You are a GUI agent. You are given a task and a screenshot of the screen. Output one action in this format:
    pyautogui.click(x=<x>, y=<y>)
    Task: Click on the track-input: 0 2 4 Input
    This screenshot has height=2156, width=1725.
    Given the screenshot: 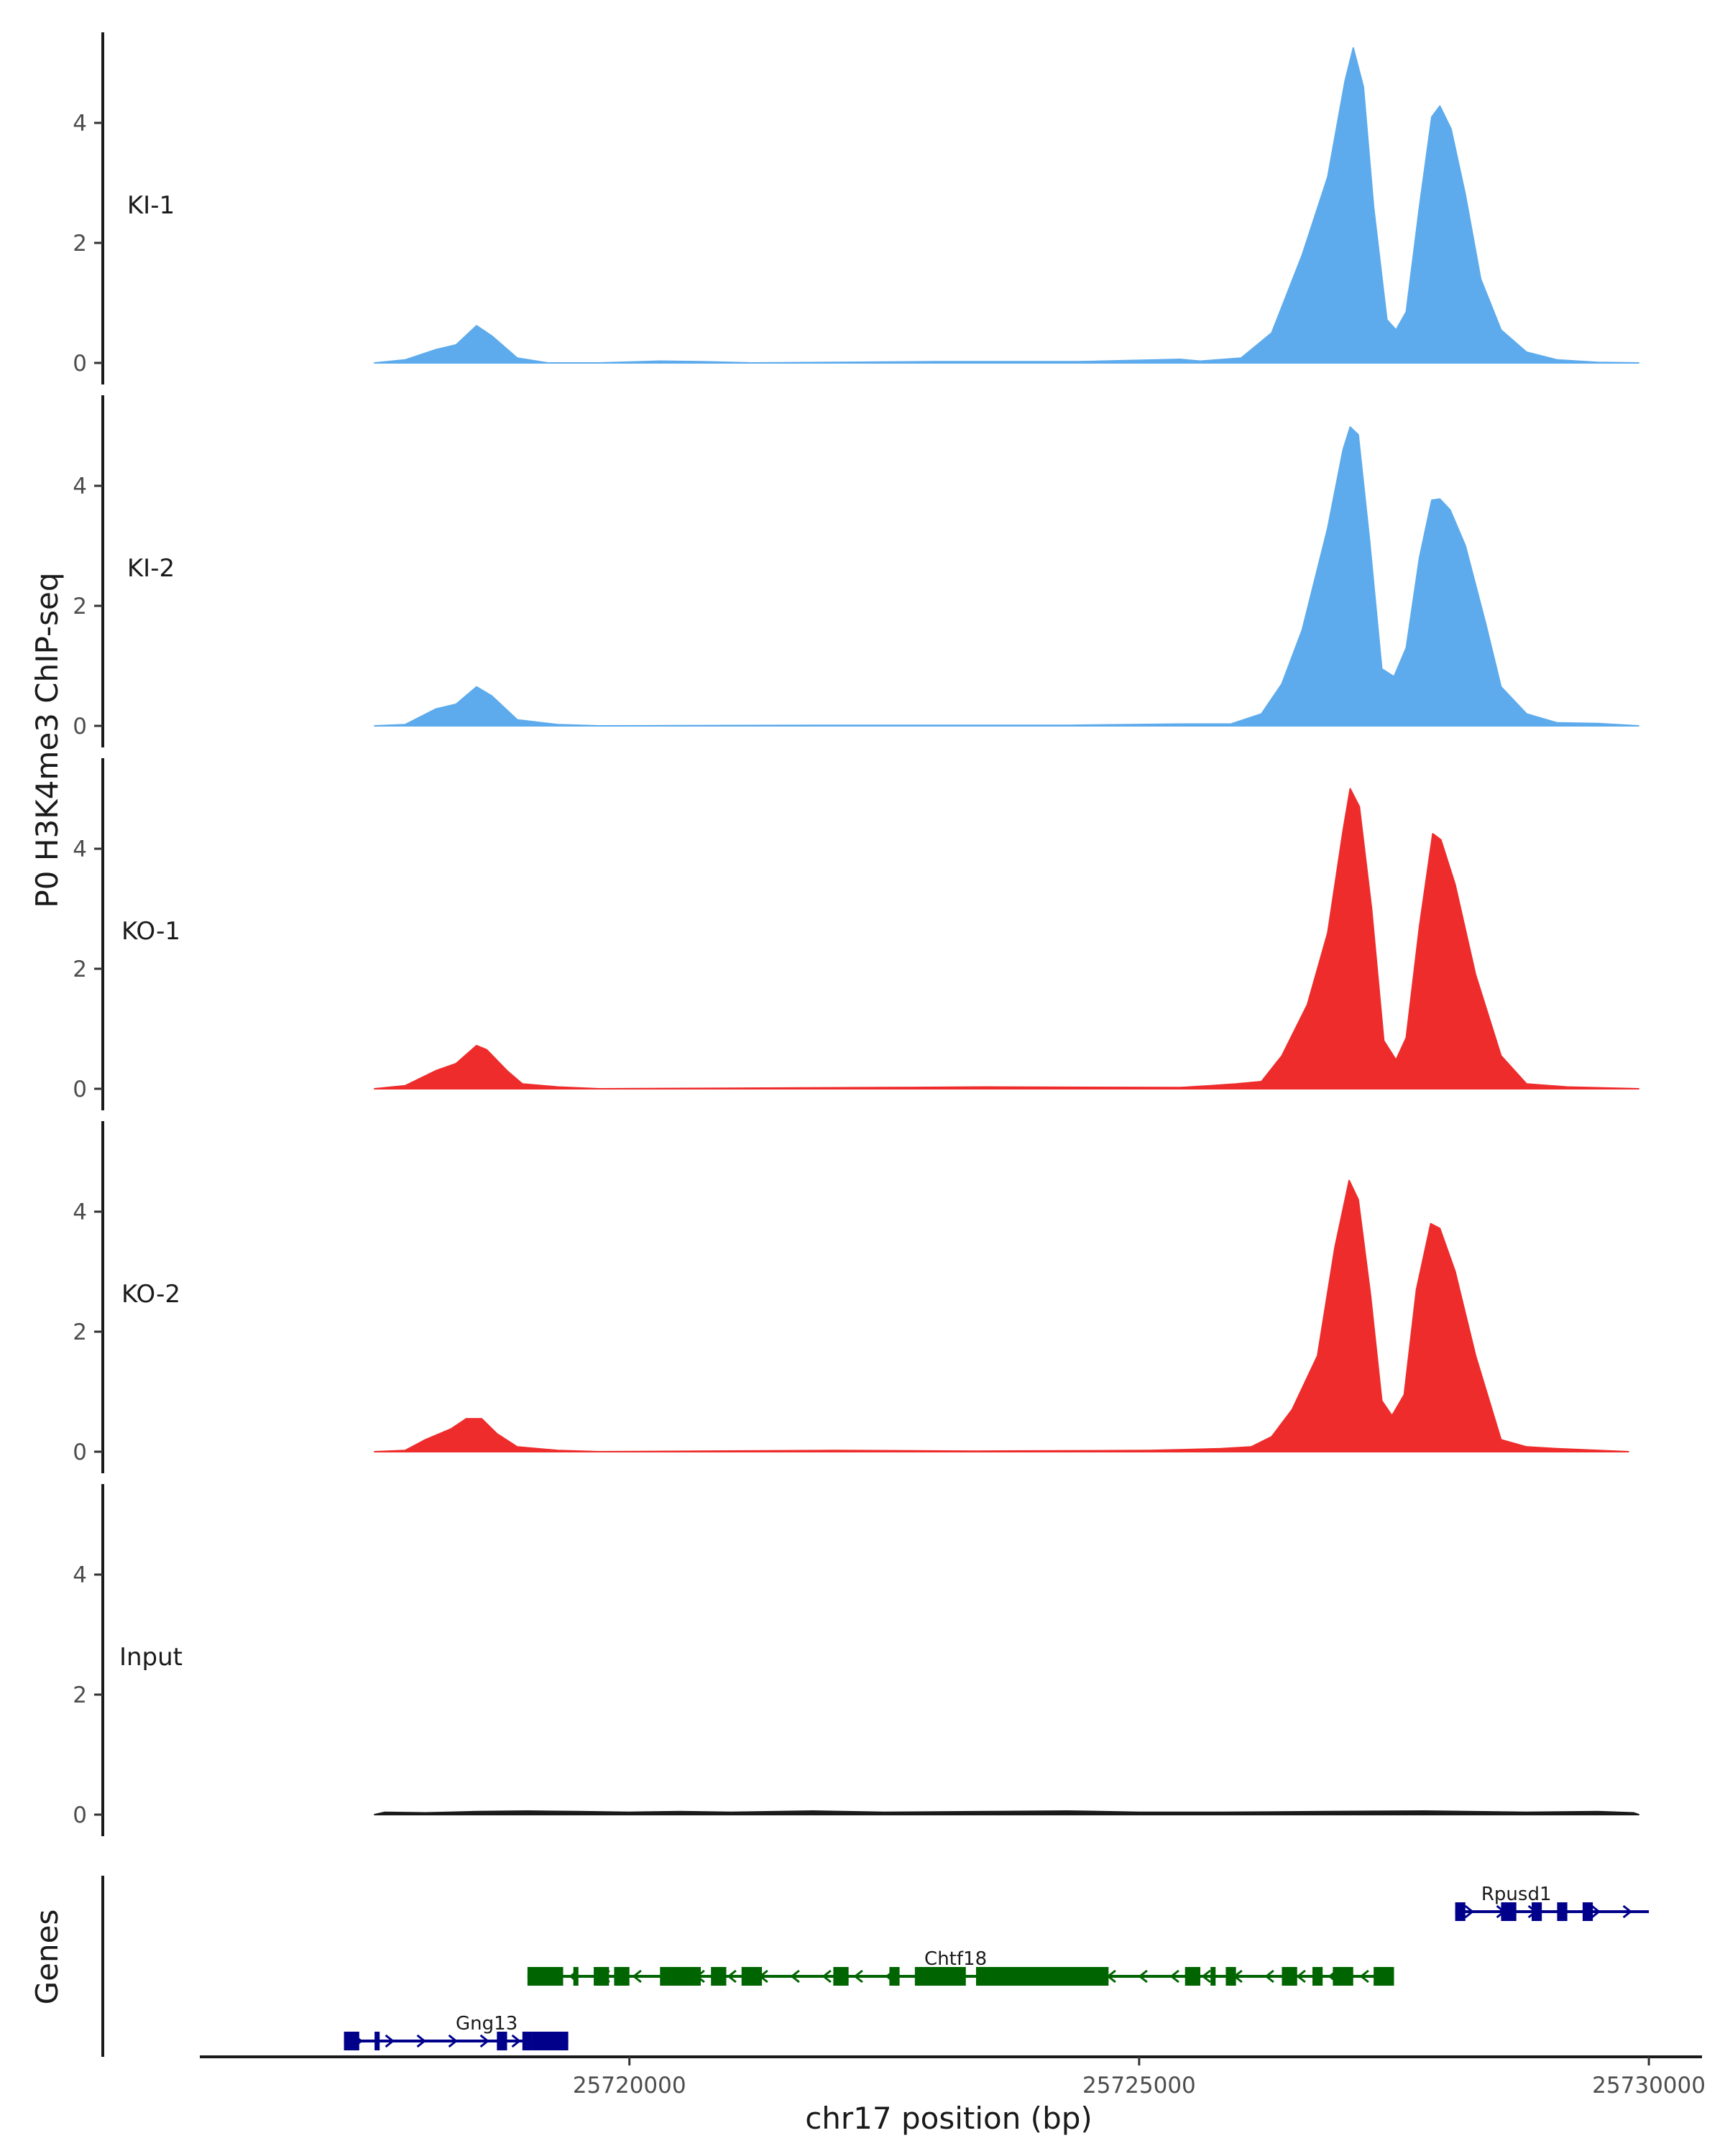 What is the action you would take?
    pyautogui.click(x=856, y=1660)
    